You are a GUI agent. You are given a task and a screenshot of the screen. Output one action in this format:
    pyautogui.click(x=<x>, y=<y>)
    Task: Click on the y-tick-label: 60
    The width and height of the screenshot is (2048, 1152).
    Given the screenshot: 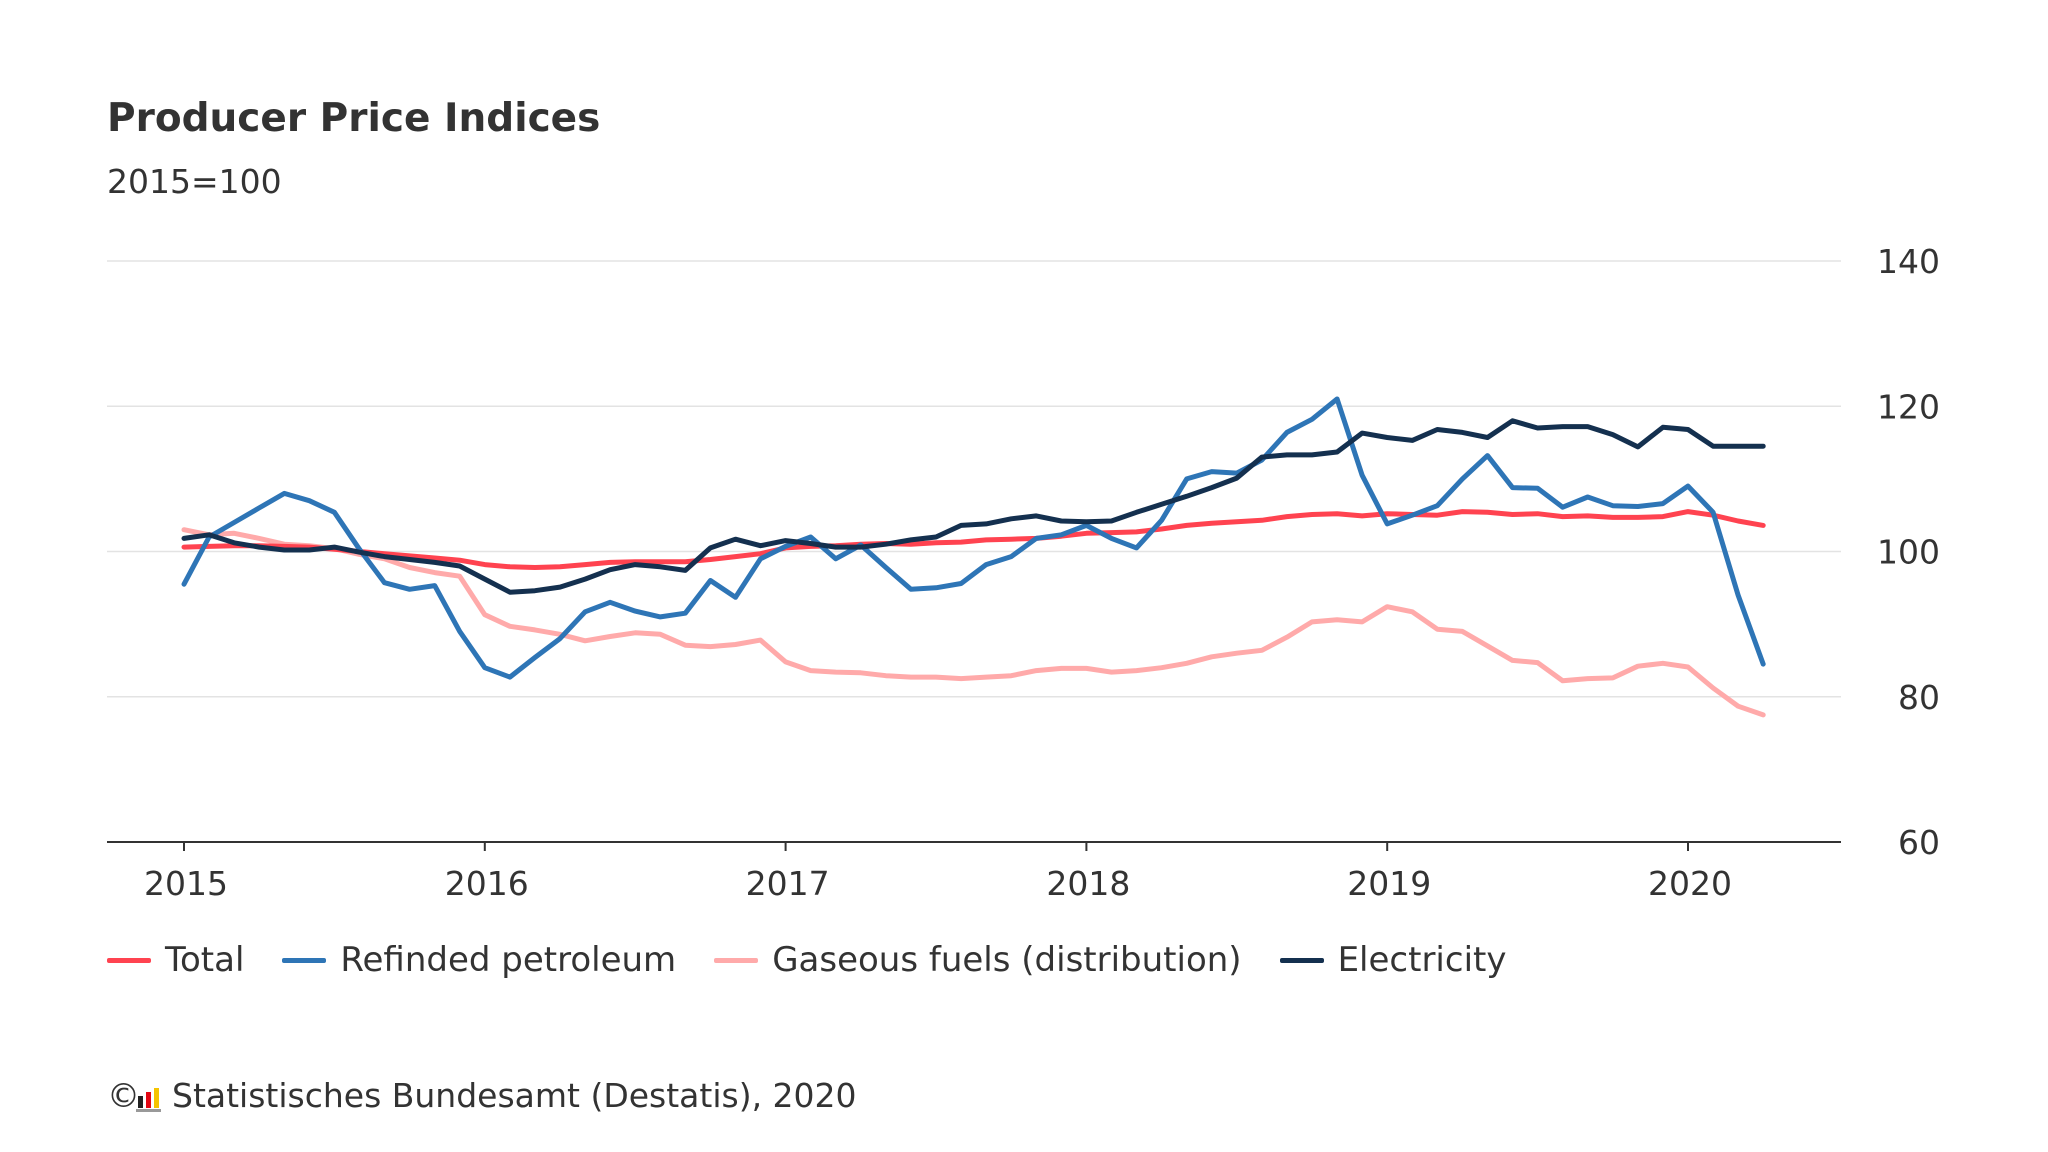 What is the action you would take?
    pyautogui.click(x=1919, y=842)
    